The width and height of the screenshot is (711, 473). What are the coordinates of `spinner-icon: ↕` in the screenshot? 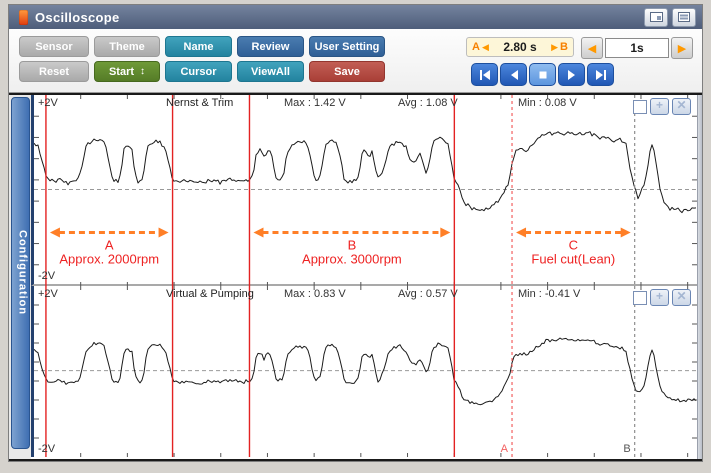 It's located at (143, 71).